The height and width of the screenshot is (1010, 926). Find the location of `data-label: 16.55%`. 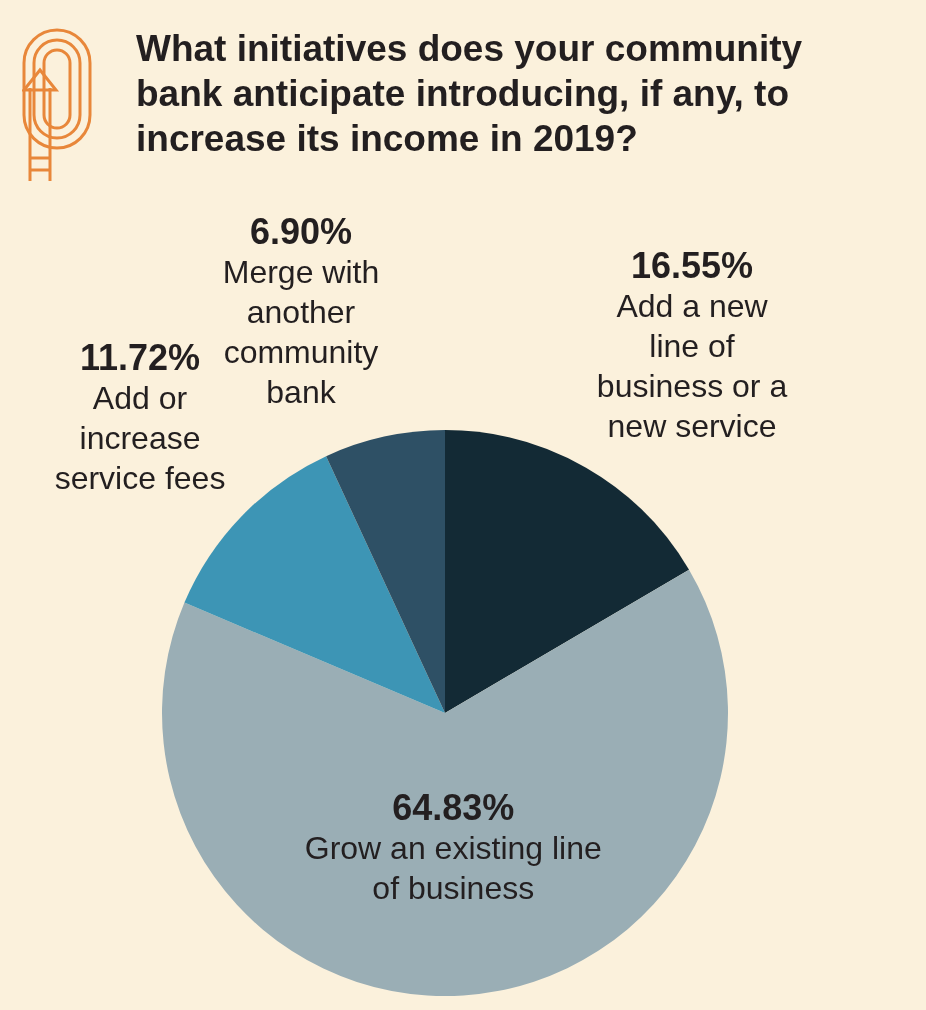

data-label: 16.55% is located at coordinates (692, 265).